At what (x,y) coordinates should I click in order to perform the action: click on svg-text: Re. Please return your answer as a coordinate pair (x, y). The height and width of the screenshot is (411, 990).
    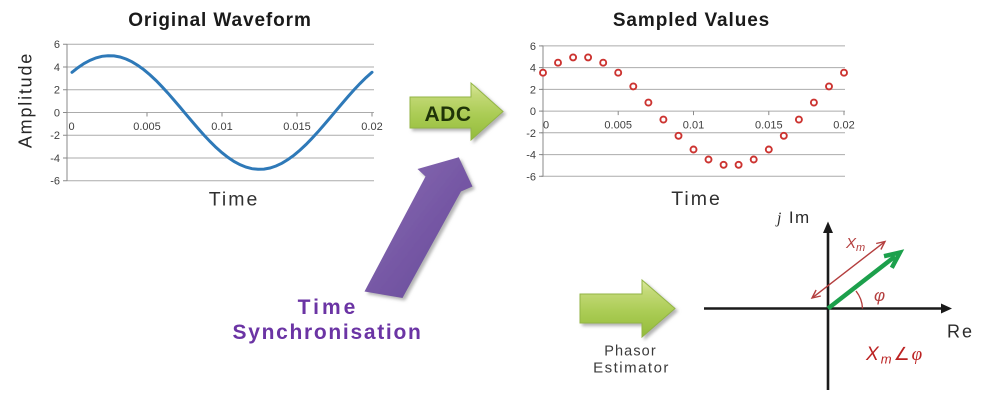
    Looking at the image, I should click on (960, 332).